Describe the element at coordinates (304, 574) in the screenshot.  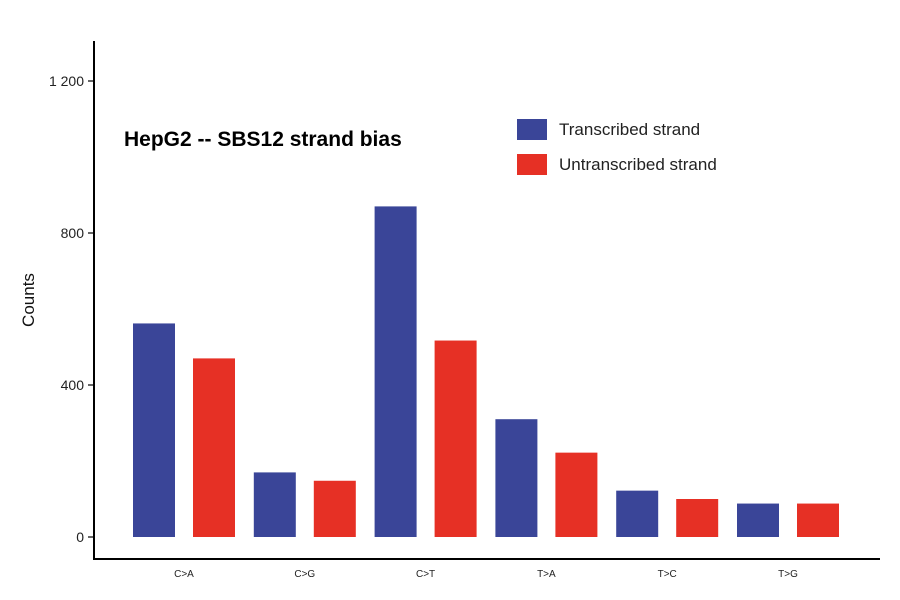
I see `x-tick-label: C>G` at that location.